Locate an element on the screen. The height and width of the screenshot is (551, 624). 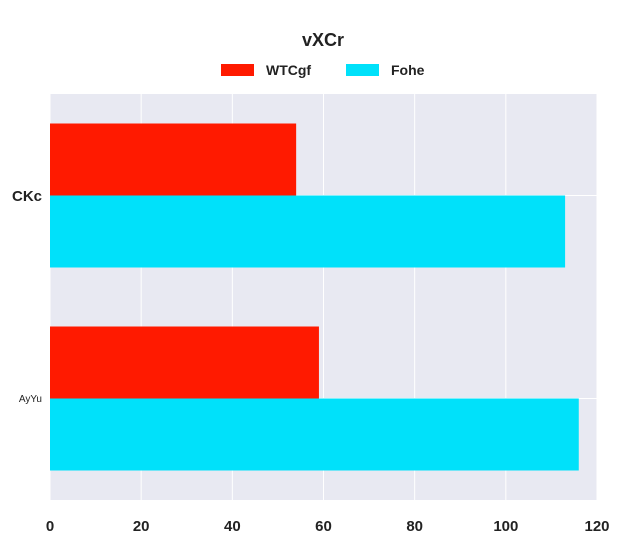
x-tick-label: 60 is located at coordinates (323, 526).